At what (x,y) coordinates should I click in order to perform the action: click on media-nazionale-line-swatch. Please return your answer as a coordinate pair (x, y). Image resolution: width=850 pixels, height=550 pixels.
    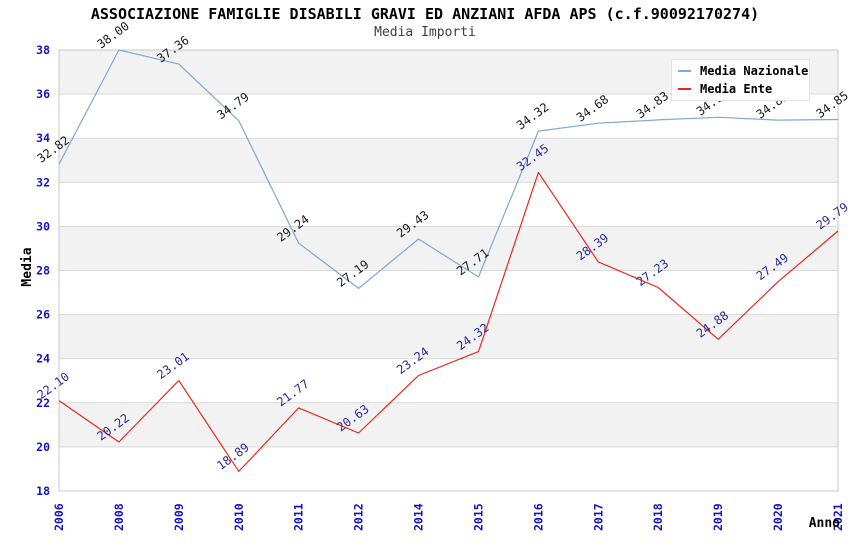
    Looking at the image, I should click on (684, 71).